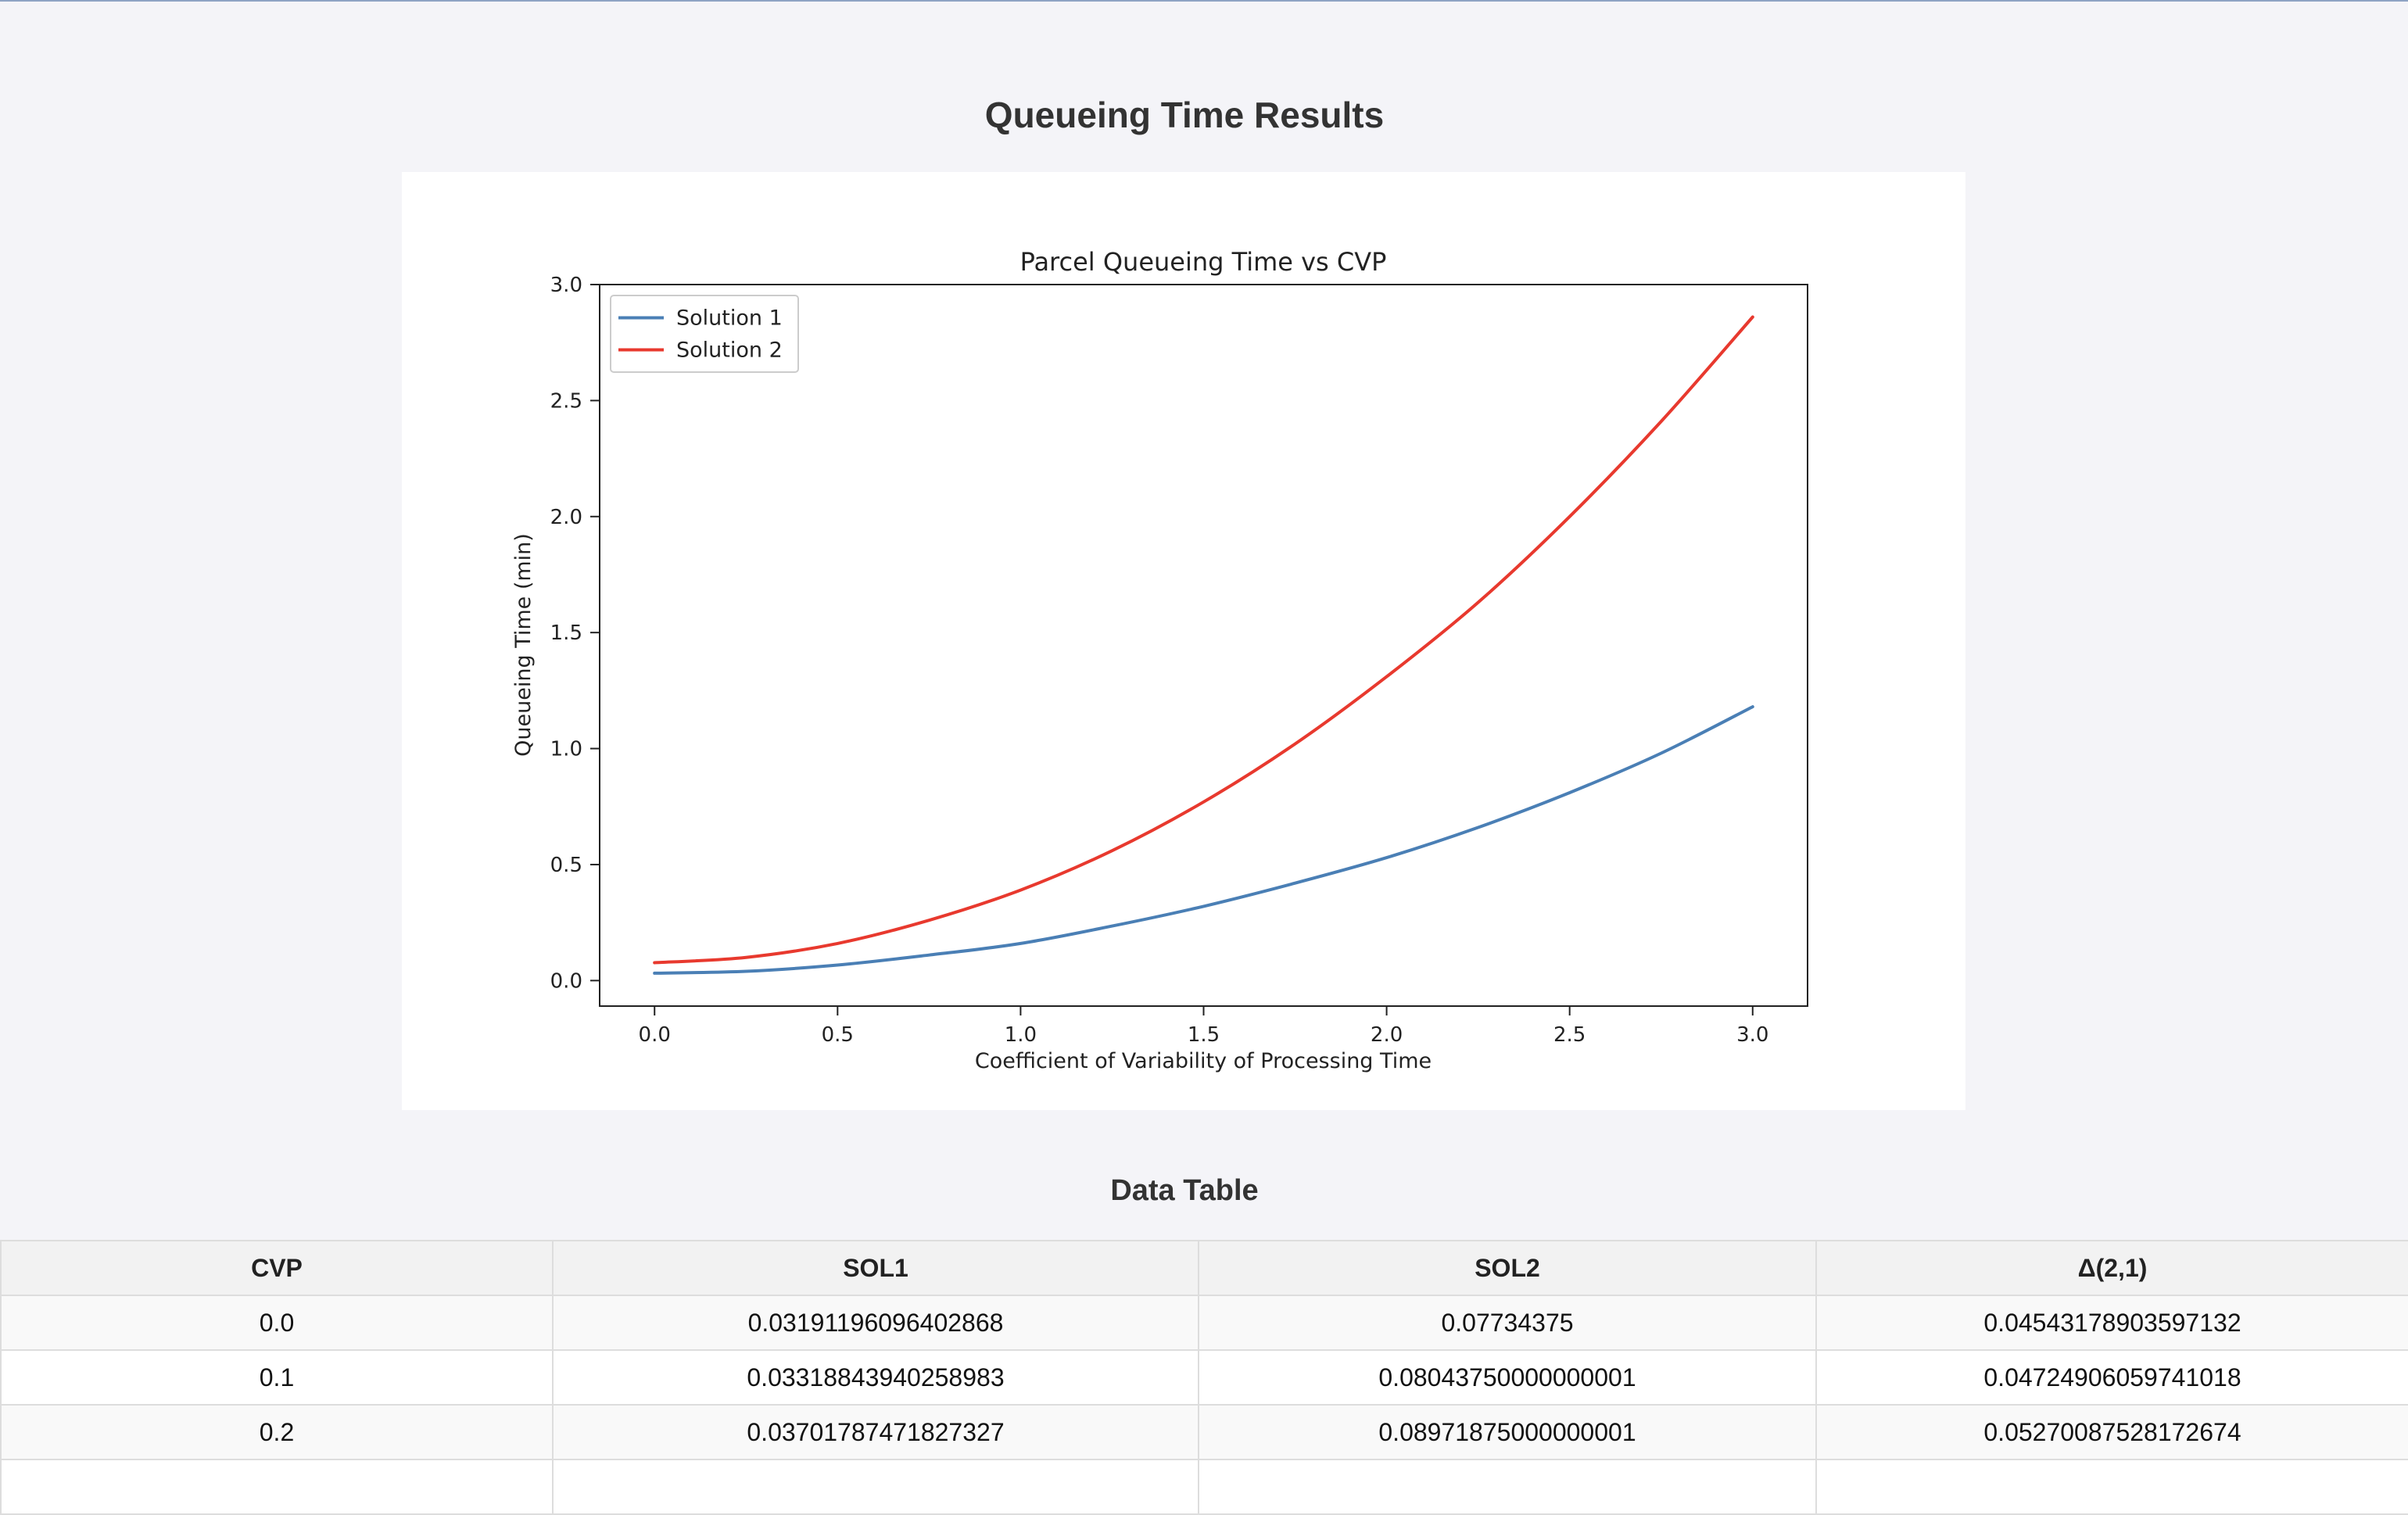 The image size is (2408, 1515). I want to click on y-axis-label: Queueing Time (min), so click(523, 645).